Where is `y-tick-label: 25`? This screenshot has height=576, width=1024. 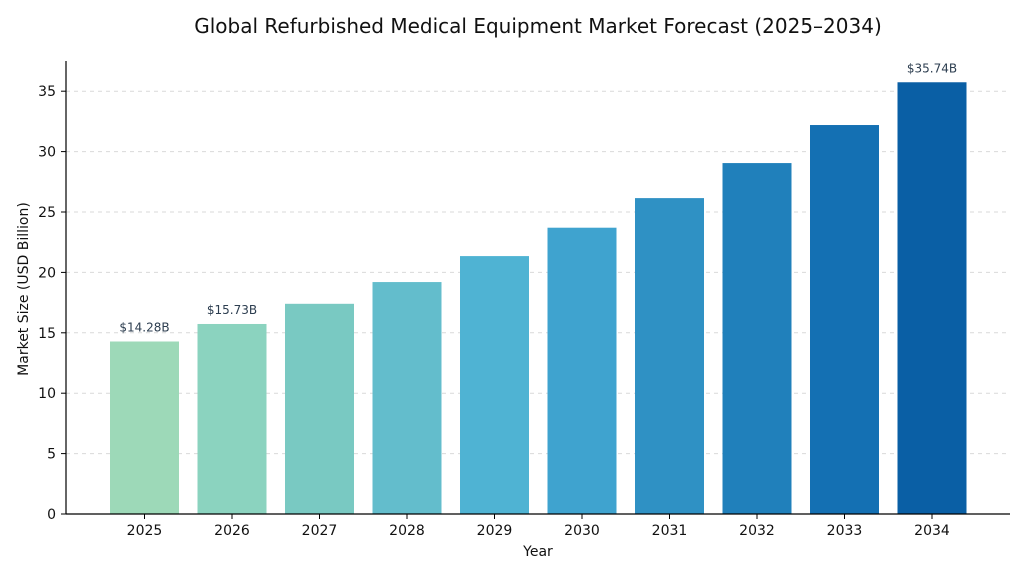 y-tick-label: 25 is located at coordinates (47, 213).